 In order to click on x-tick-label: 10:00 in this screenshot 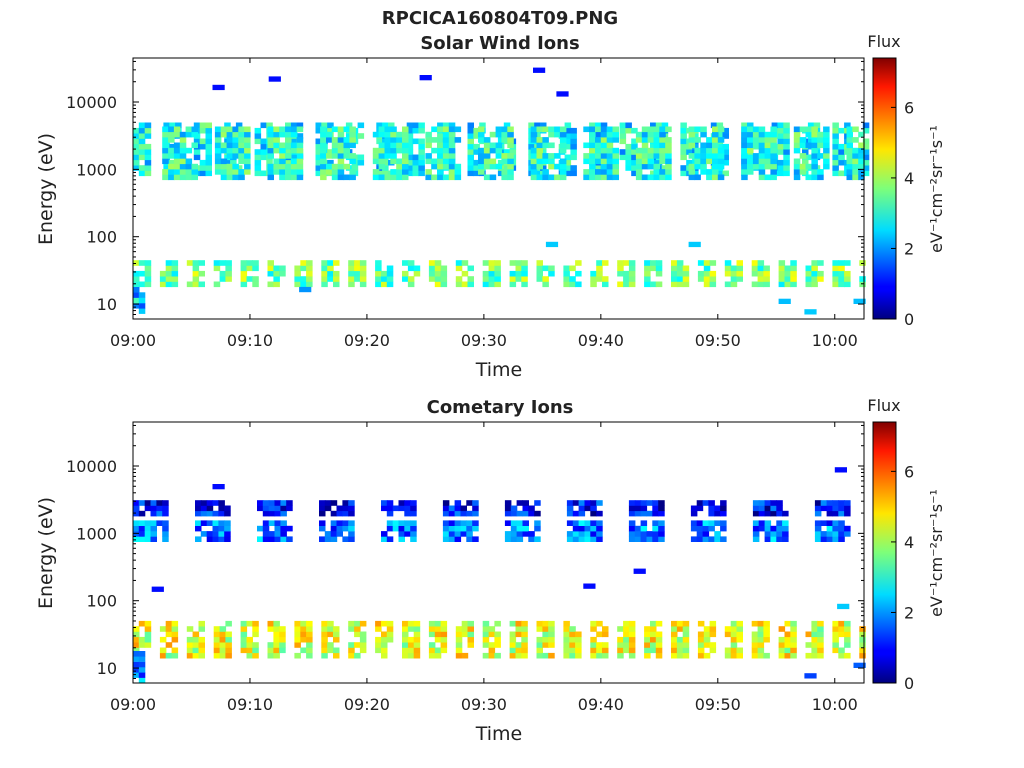, I will do `click(835, 340)`.